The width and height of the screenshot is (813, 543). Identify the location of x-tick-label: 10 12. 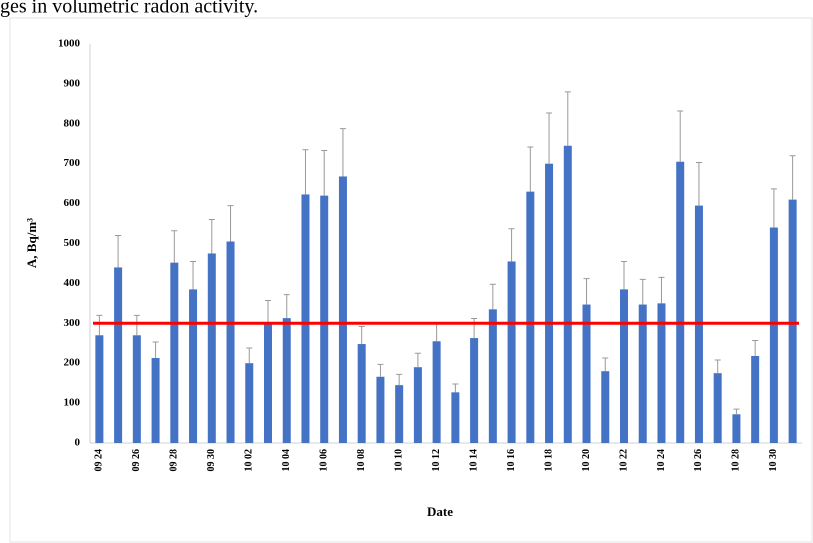
(436, 460).